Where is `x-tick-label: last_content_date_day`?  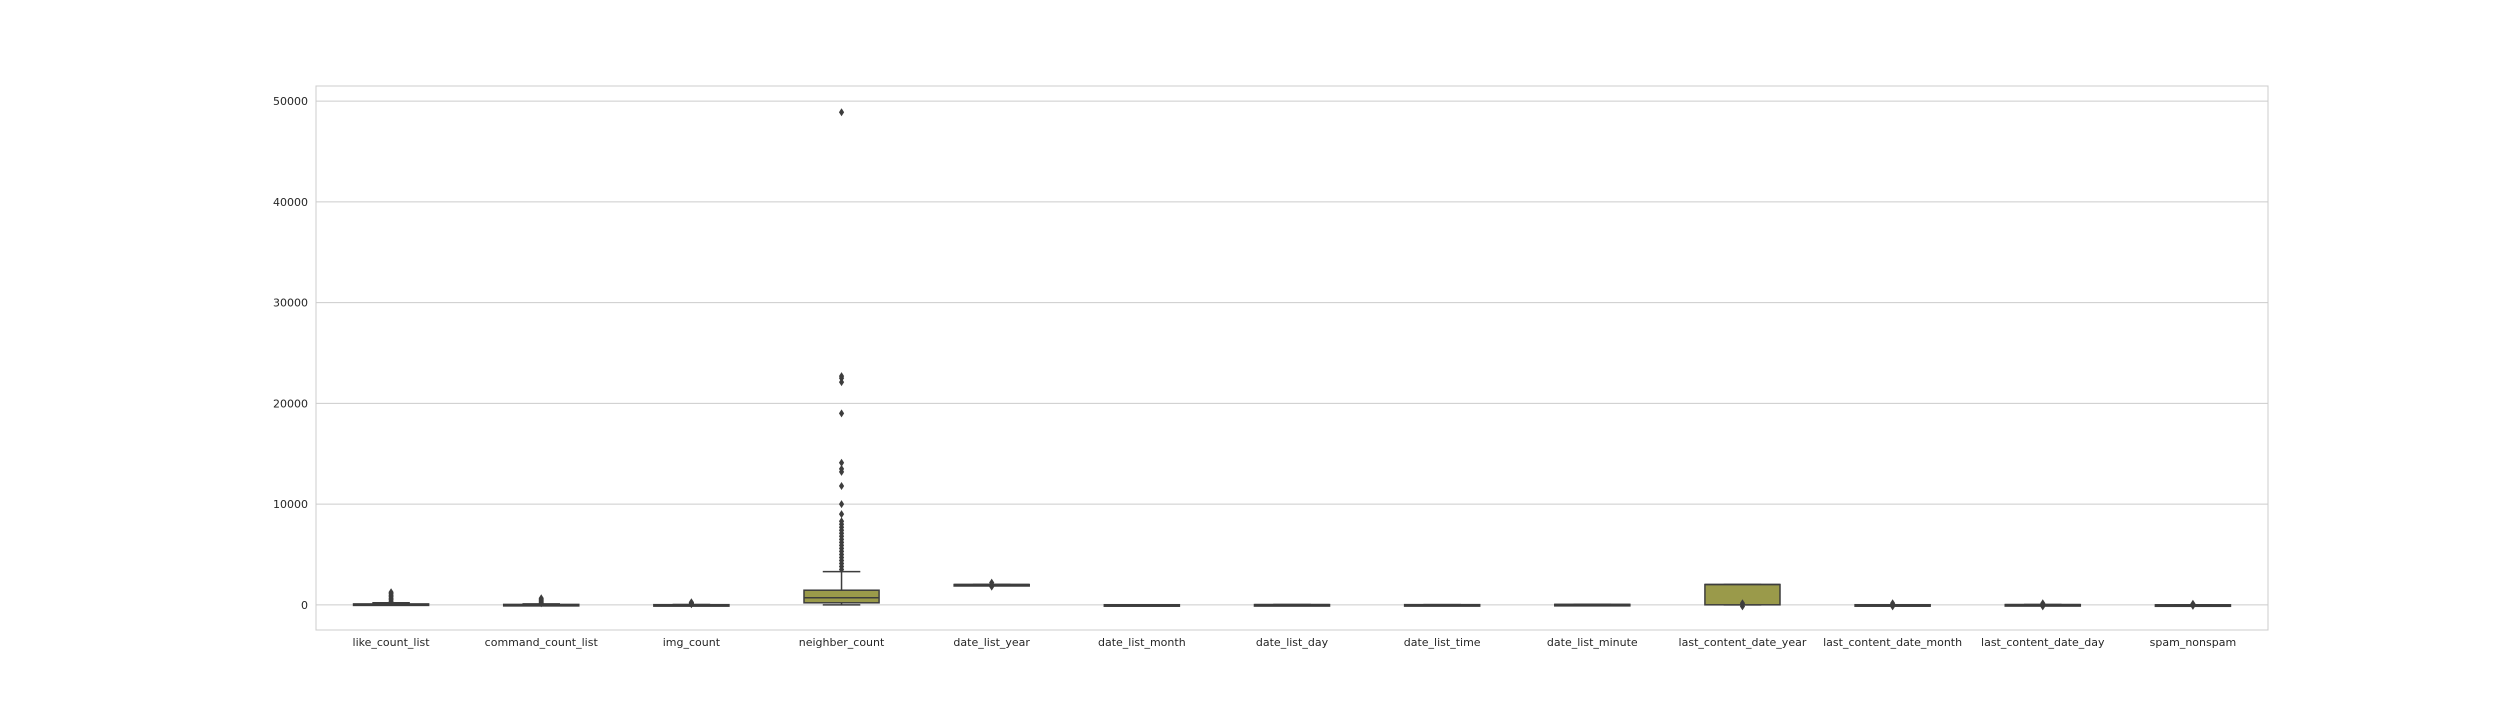
x-tick-label: last_content_date_day is located at coordinates (2043, 642).